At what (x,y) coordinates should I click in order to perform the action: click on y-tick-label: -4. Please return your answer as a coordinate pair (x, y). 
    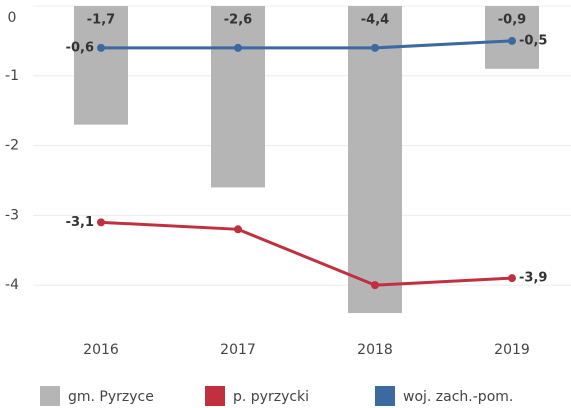
    Looking at the image, I should click on (12, 285).